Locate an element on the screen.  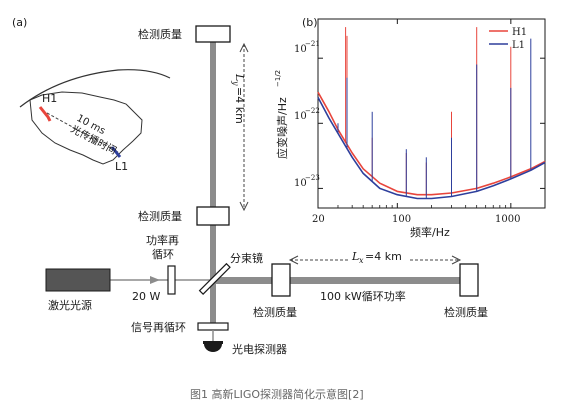
signal-recycling-mirror is located at coordinates (213, 326).